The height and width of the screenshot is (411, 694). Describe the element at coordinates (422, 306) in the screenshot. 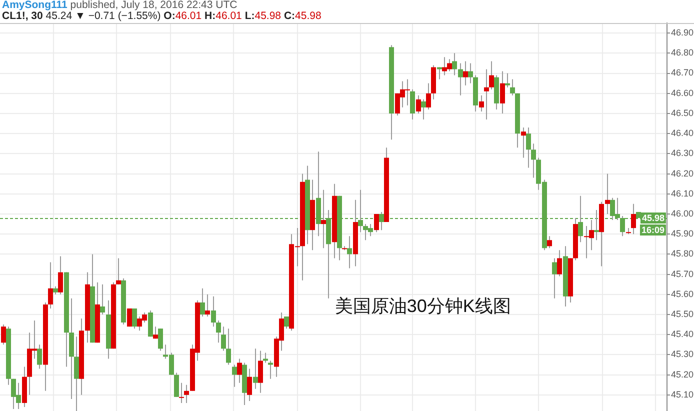

I see `annotation: 美国原油30分钟K线图` at that location.